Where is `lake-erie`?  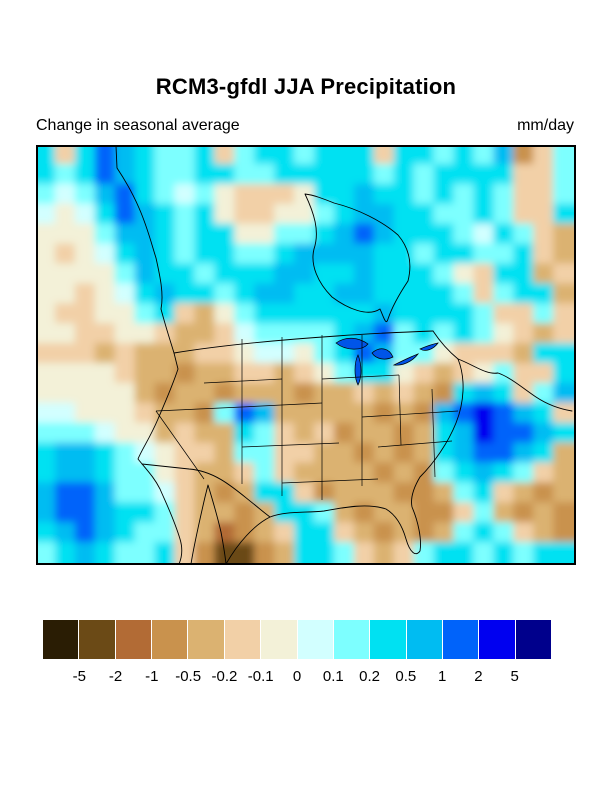 lake-erie is located at coordinates (406, 359).